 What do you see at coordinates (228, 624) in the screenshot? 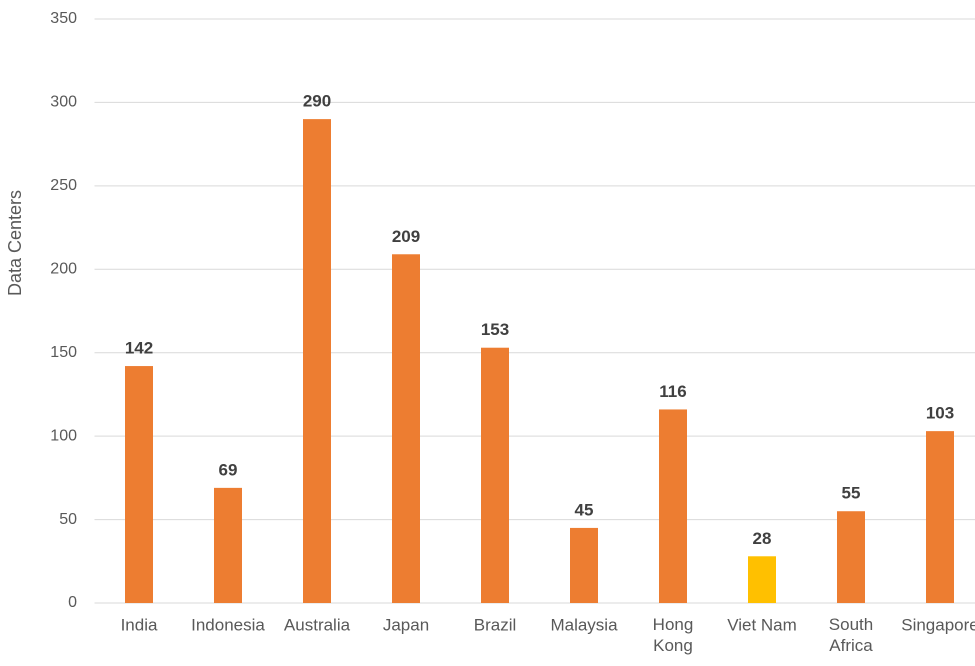
I see `x-tick-label: Indonesia` at bounding box center [228, 624].